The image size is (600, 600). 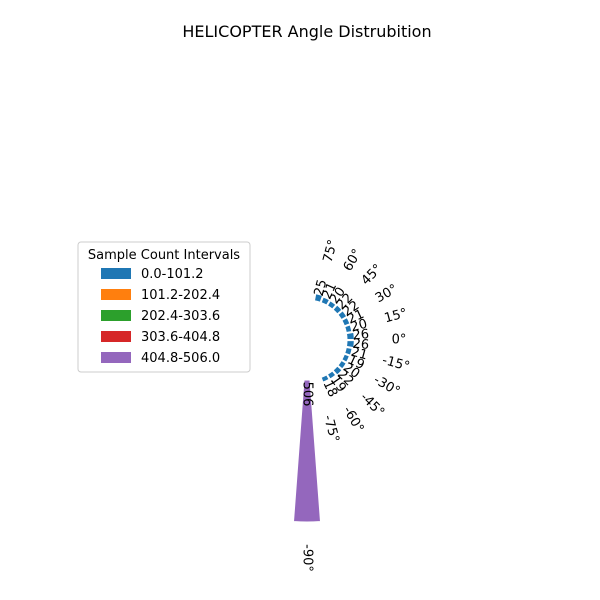 What do you see at coordinates (180, 295) in the screenshot?
I see `legend-item-label: 101.2-202.4` at bounding box center [180, 295].